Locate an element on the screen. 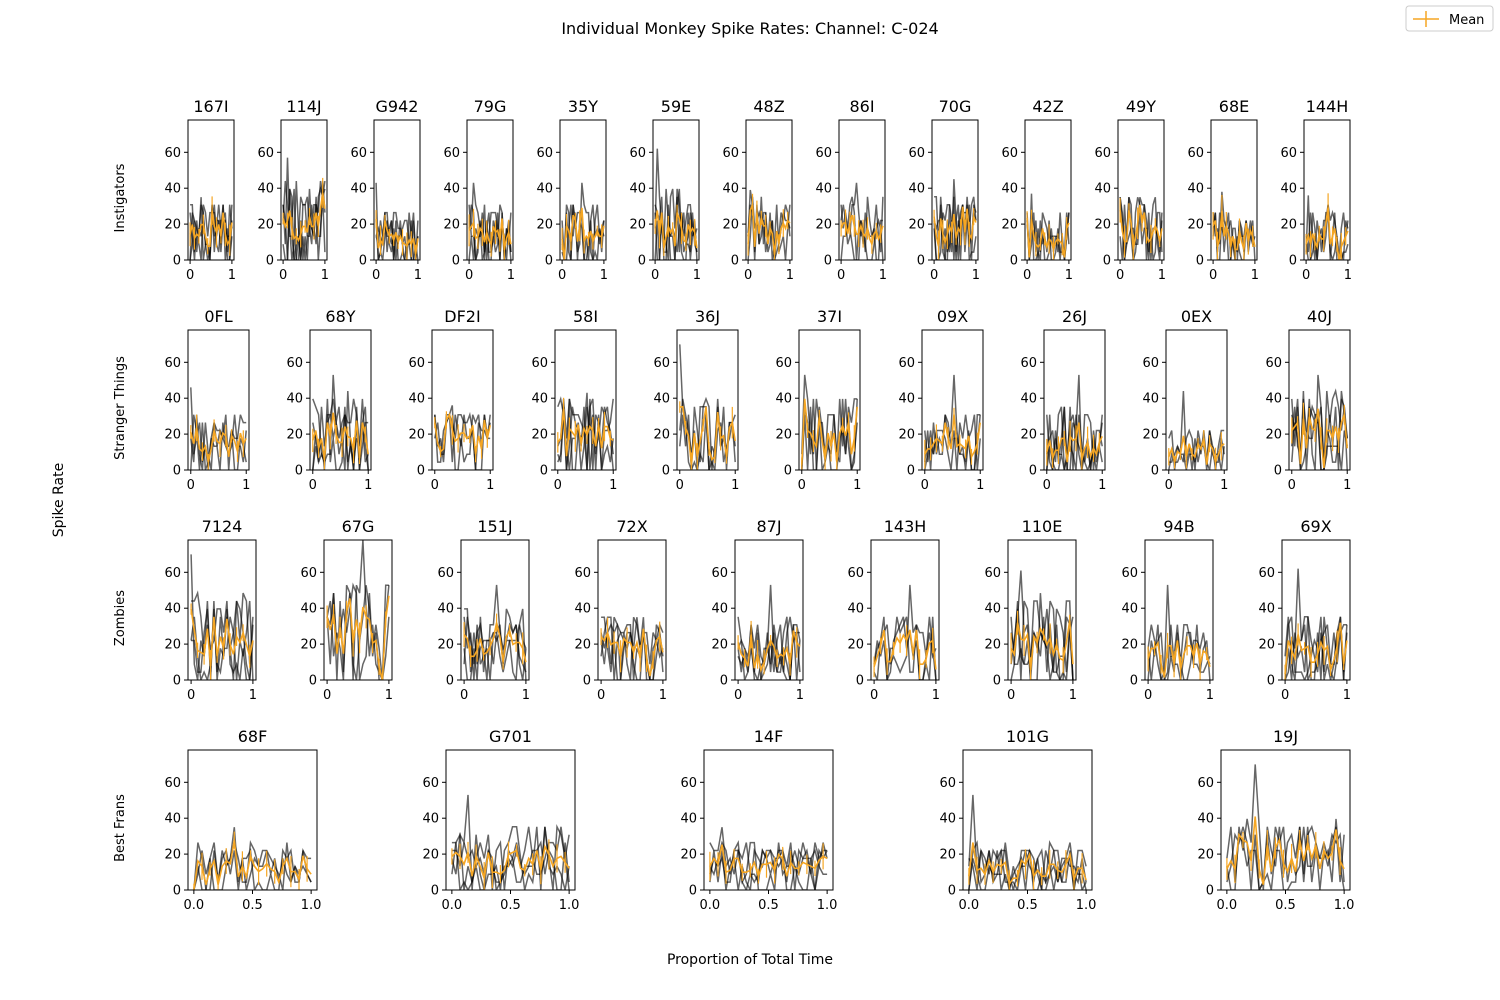 The image size is (1500, 1000). legend-frame is located at coordinates (1449, 18).